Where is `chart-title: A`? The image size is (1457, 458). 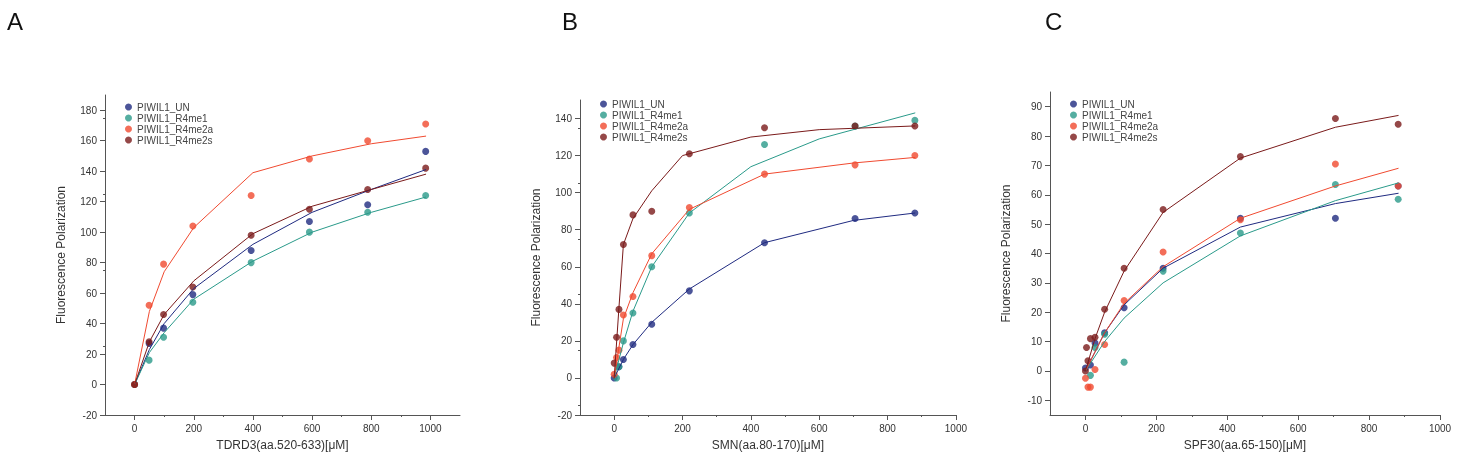 chart-title: A is located at coordinates (15, 21).